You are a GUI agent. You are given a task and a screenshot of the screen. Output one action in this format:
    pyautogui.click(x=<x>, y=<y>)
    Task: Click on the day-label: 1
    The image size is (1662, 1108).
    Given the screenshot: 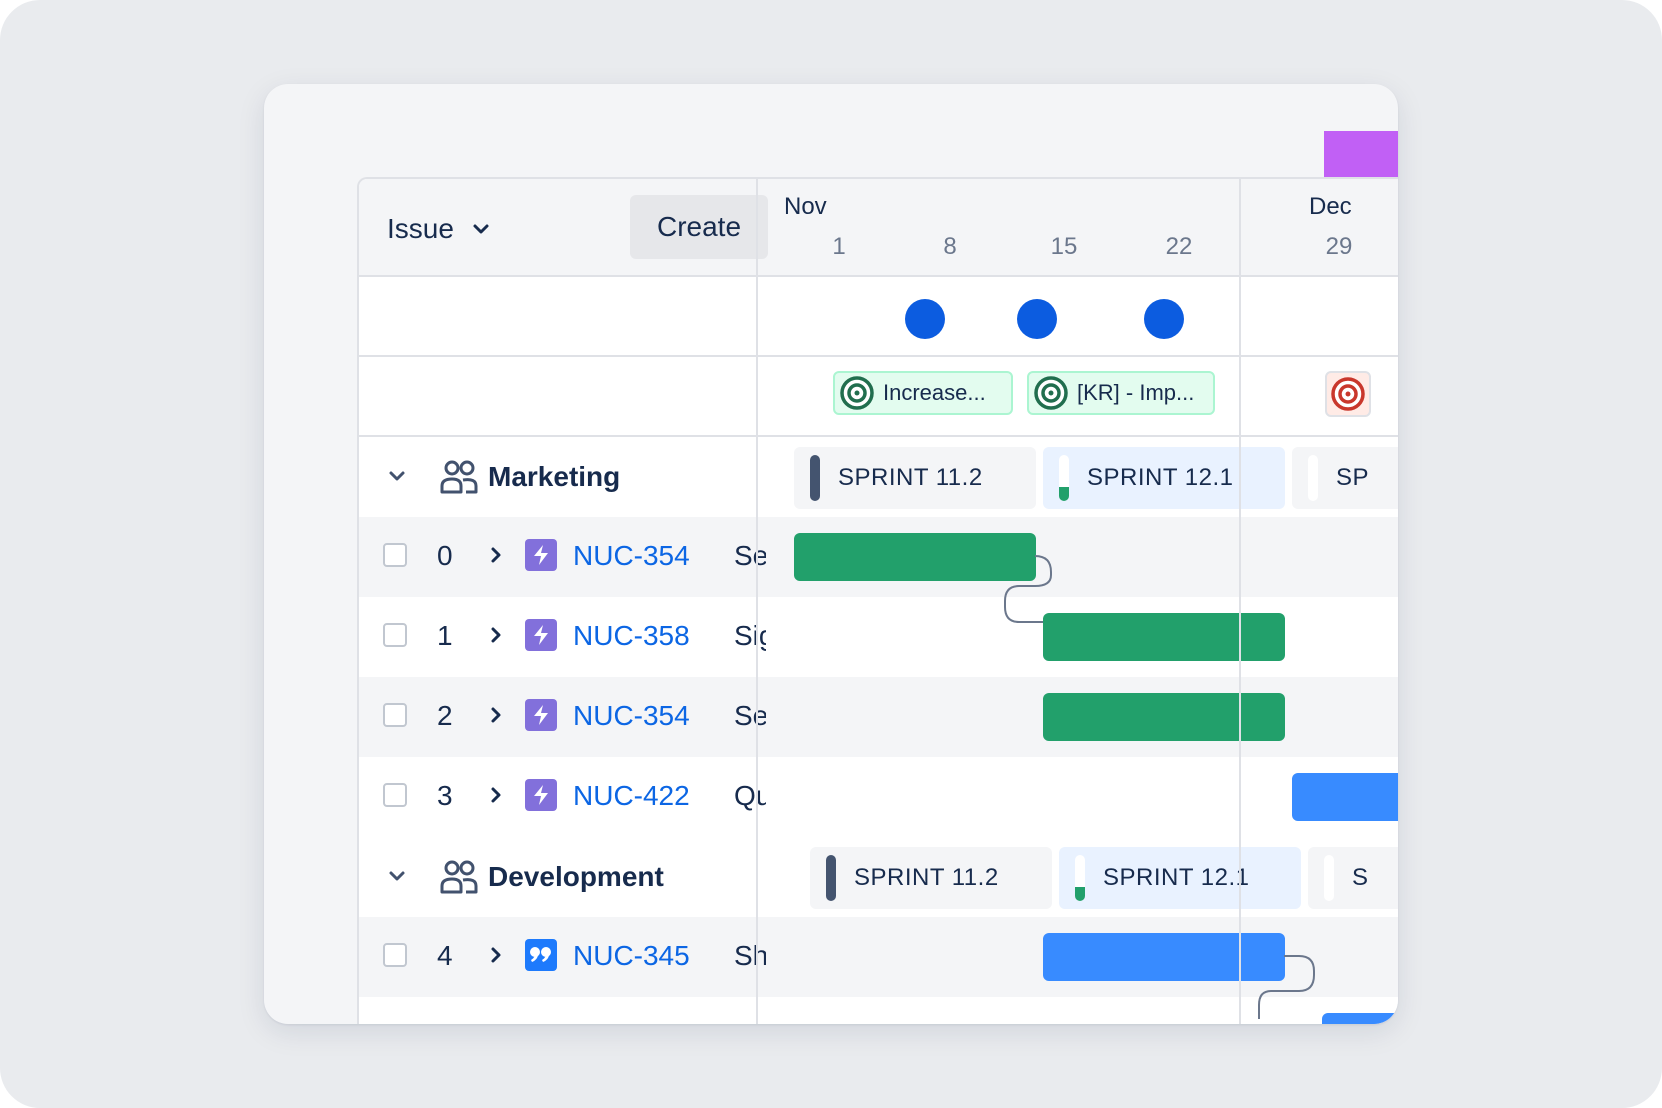 What is the action you would take?
    pyautogui.click(x=839, y=246)
    